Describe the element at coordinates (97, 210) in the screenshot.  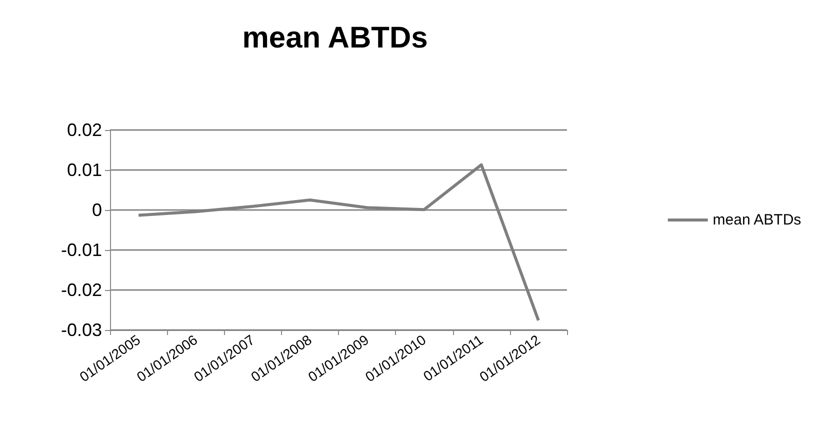
I see `y-tick-label: 0` at that location.